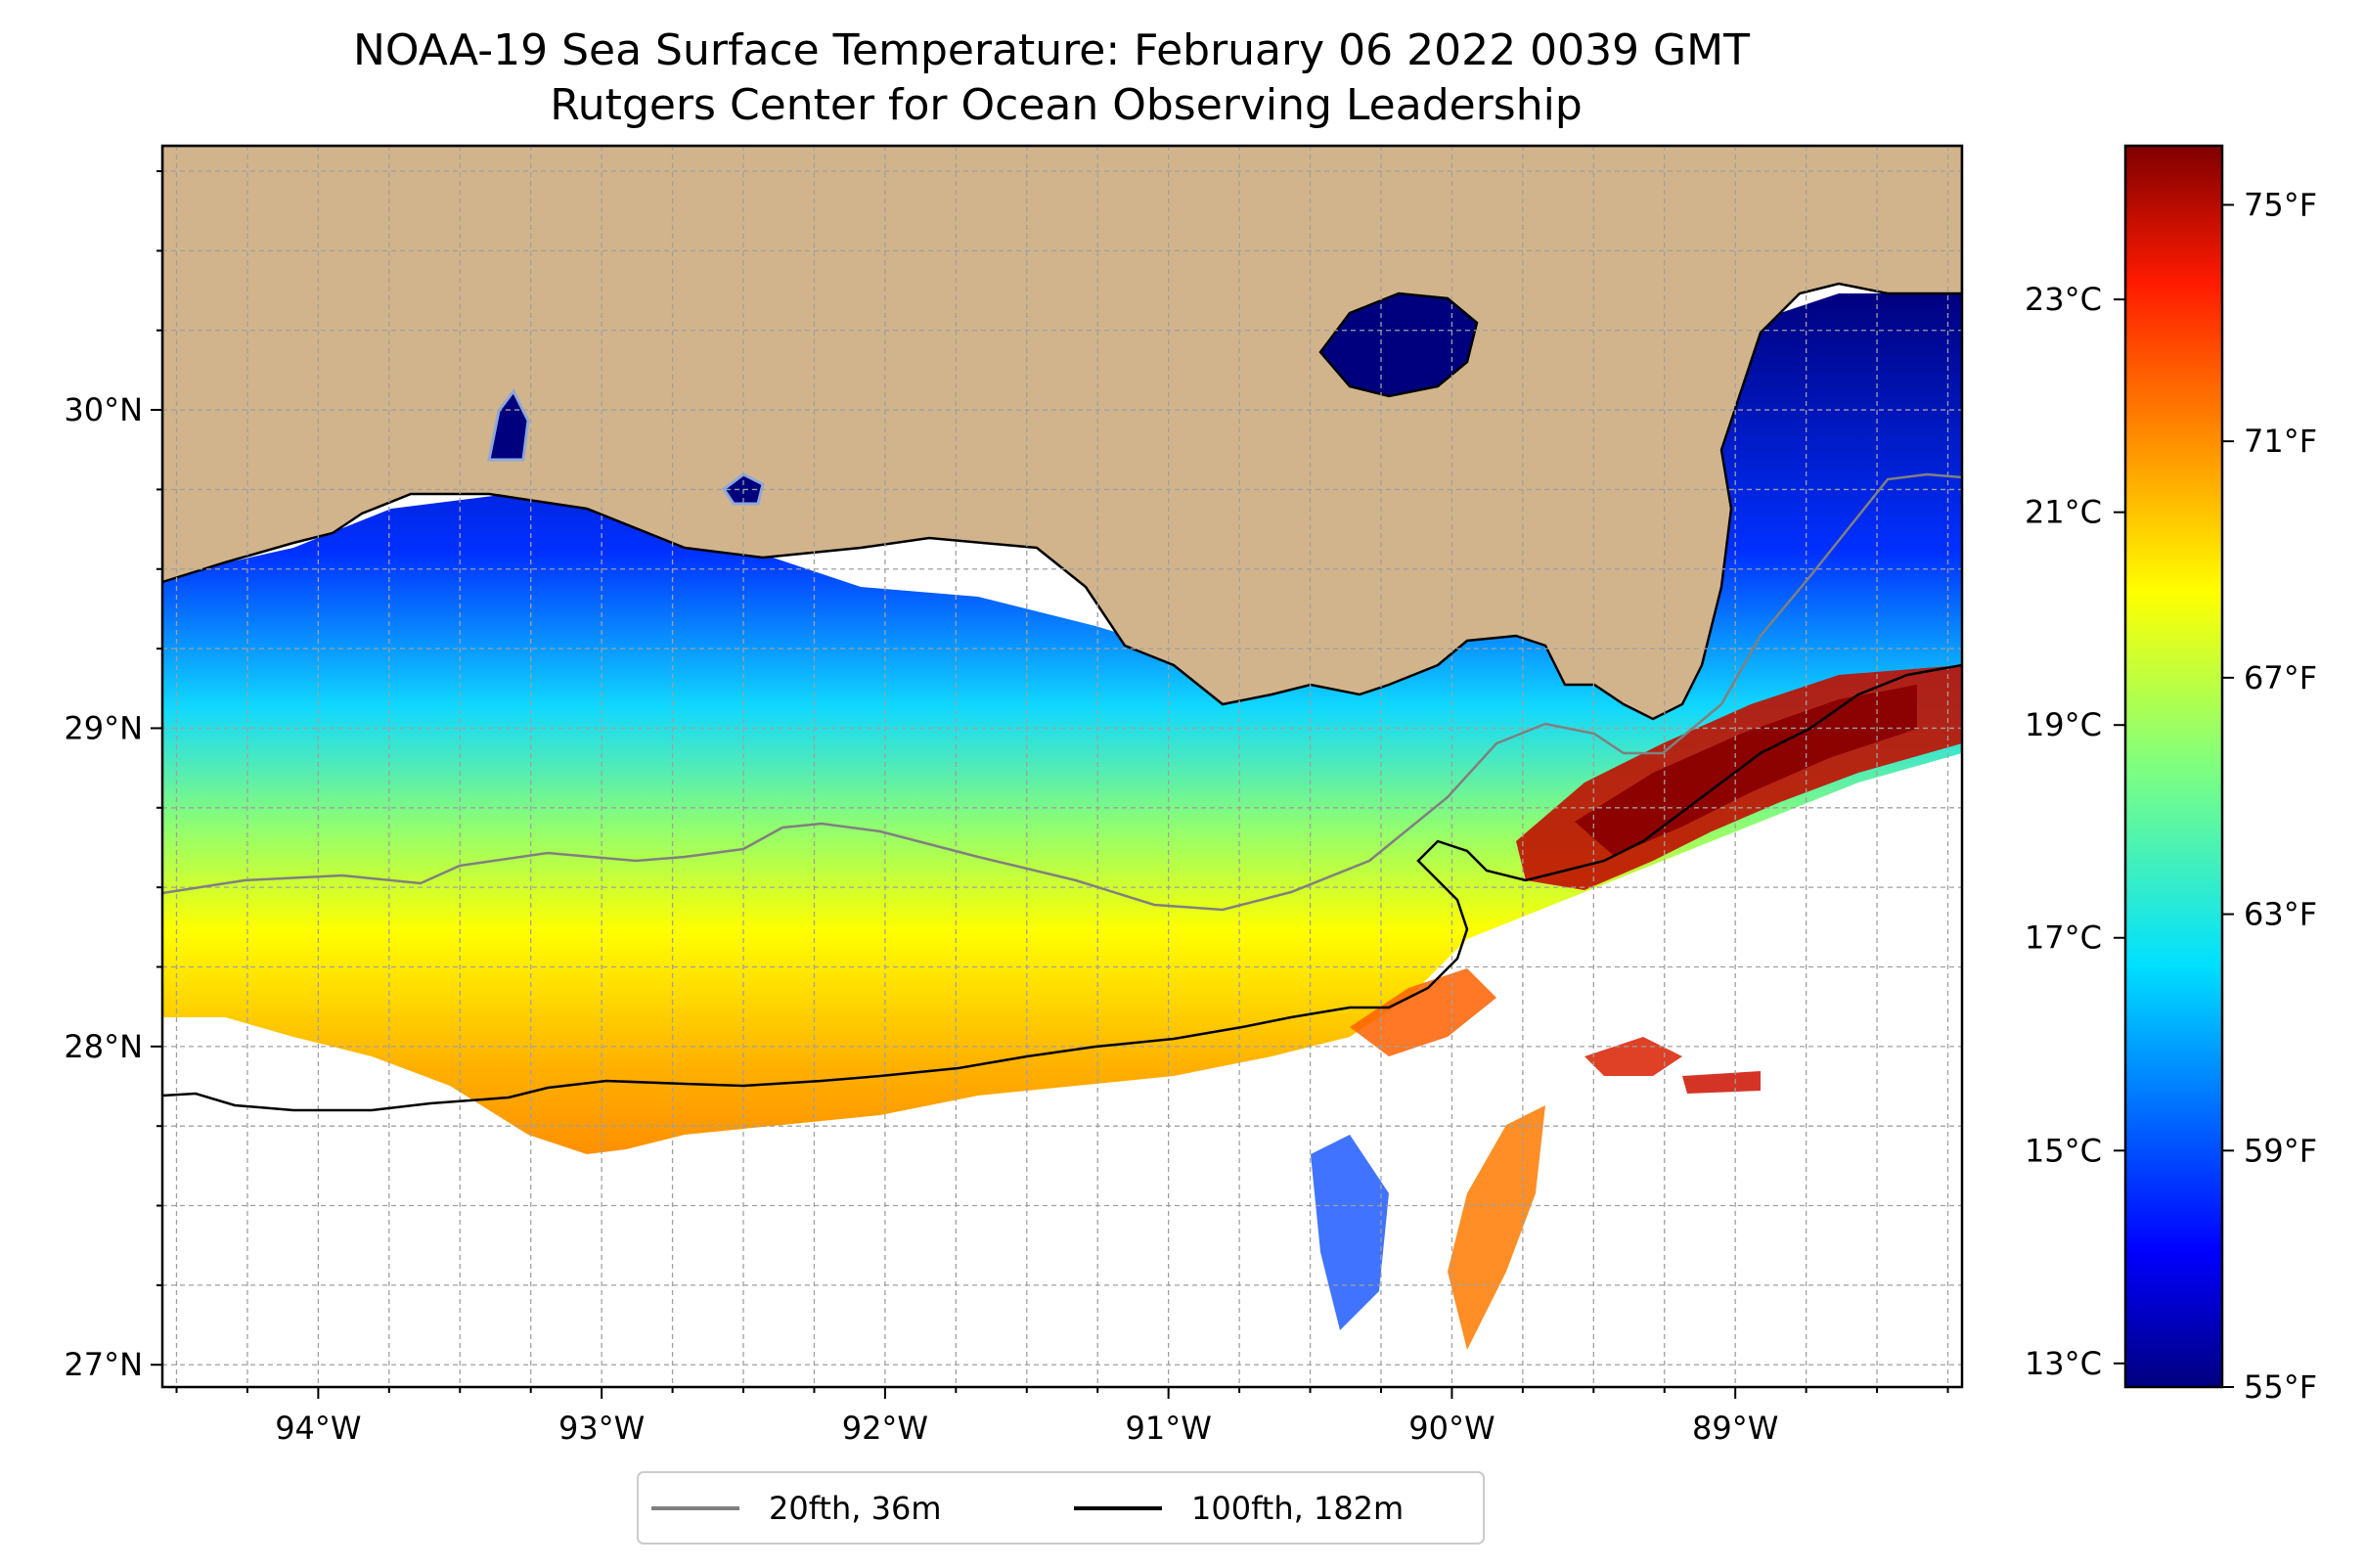 The height and width of the screenshot is (1568, 2365). I want to click on cbar-f-label: 55°F, so click(2280, 1387).